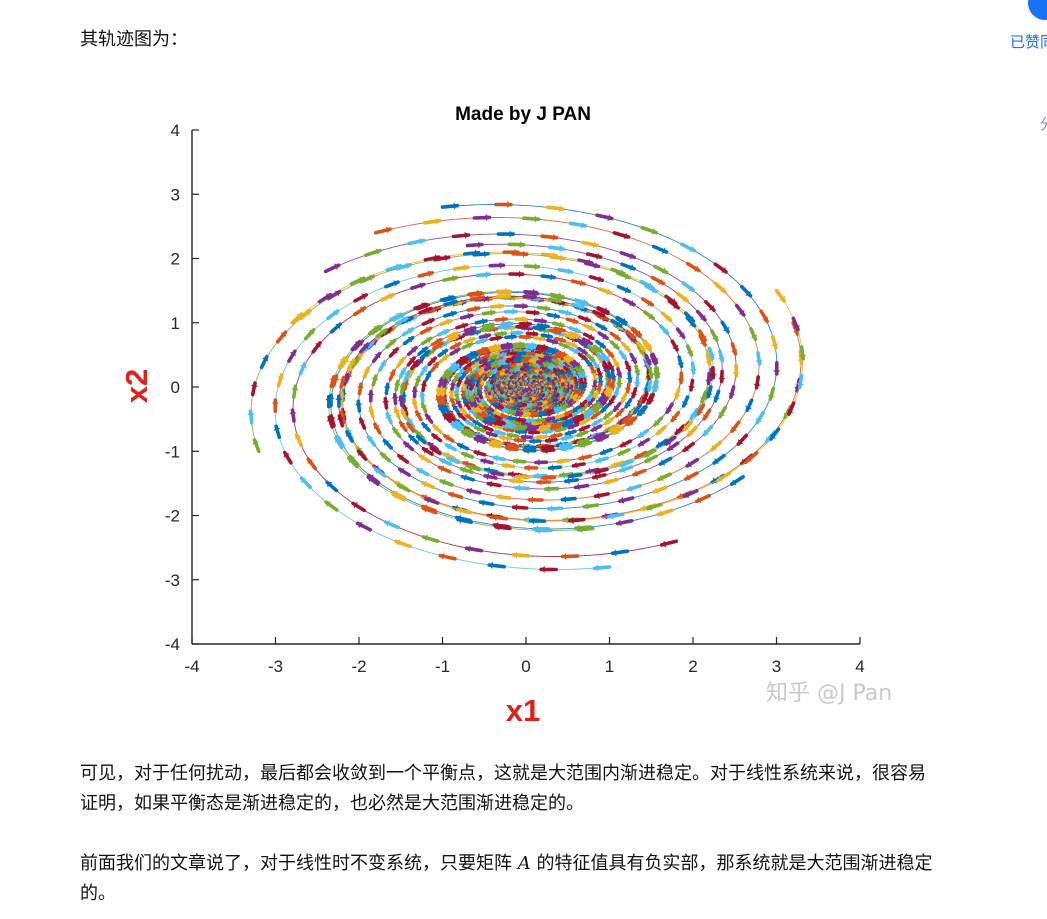  I want to click on x-tick-label: 4, so click(859, 666).